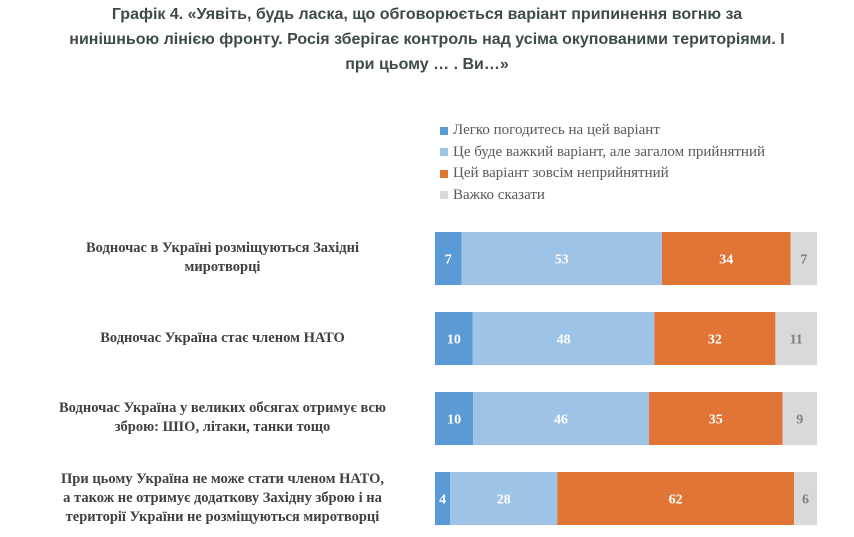 This screenshot has width=854, height=537. I want to click on data-label: 35, so click(716, 420).